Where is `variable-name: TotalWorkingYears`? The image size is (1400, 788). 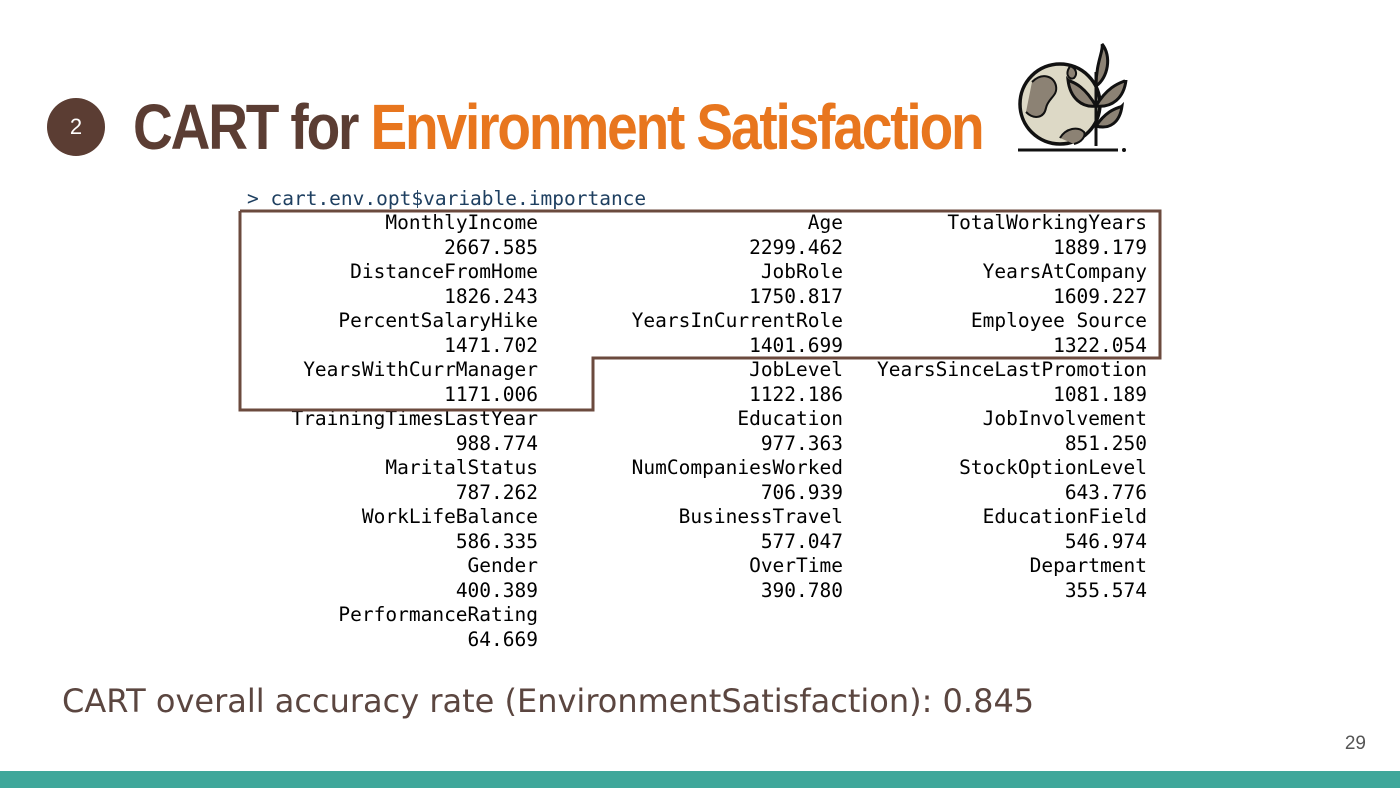 variable-name: TotalWorkingYears is located at coordinates (1047, 222).